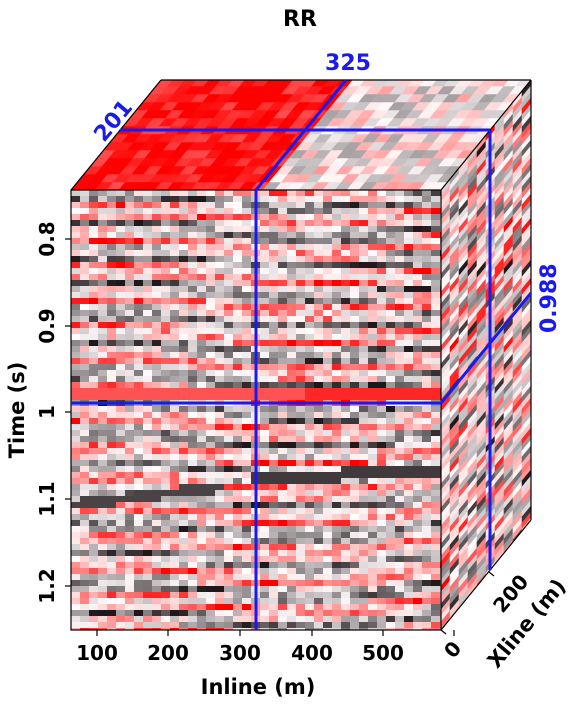  Describe the element at coordinates (265, 664) in the screenshot. I see `inline-axis: 100 200 300 400 500 Inline (m)` at that location.